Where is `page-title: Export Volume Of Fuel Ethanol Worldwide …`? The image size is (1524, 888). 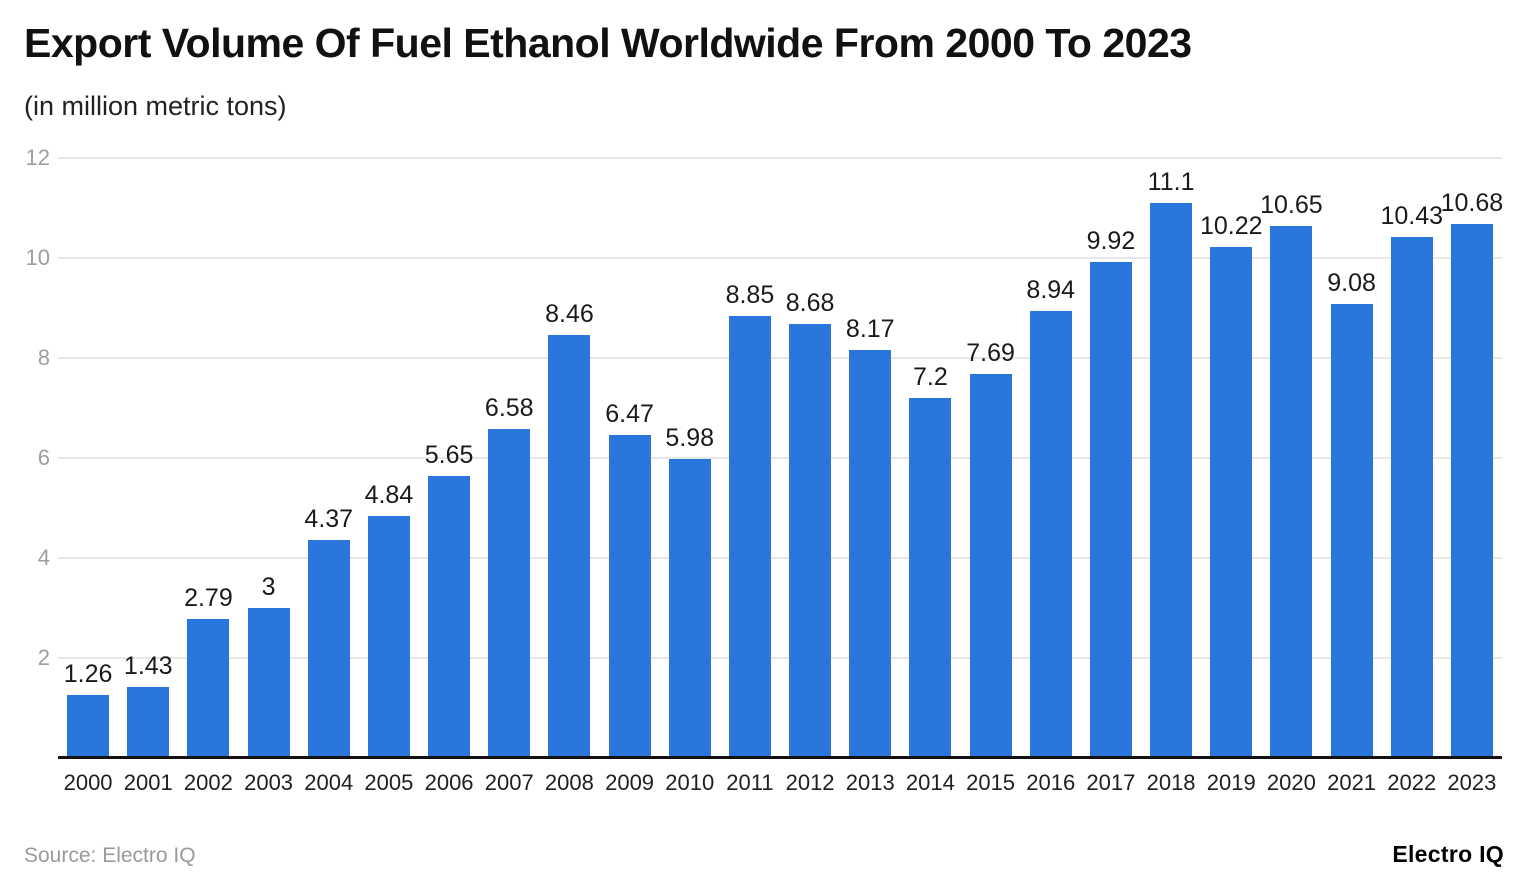 page-title: Export Volume Of Fuel Ethanol Worldwide … is located at coordinates (608, 43).